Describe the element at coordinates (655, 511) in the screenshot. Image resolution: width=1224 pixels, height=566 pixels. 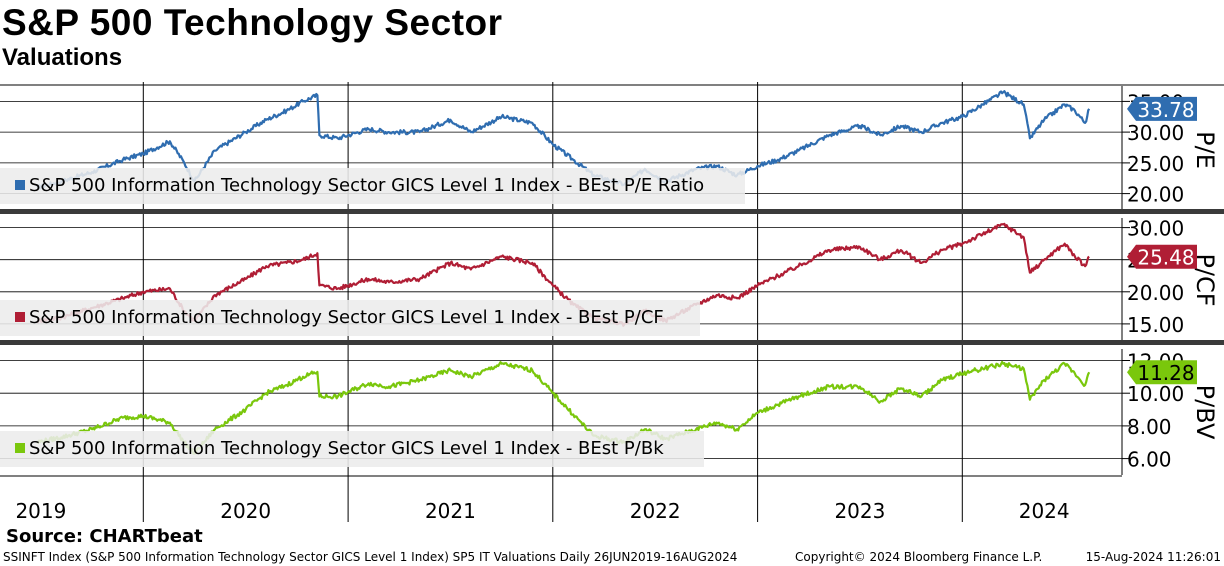
I see `x-tick-label: 2022` at that location.